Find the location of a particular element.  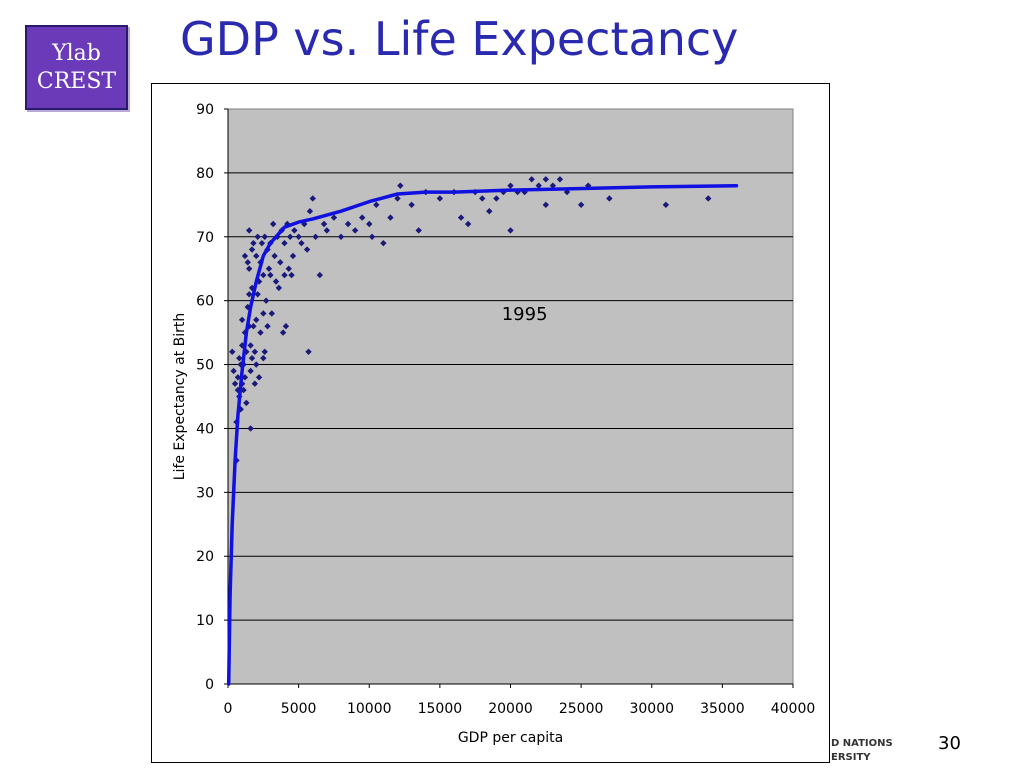

page-number: 30 is located at coordinates (949, 743).